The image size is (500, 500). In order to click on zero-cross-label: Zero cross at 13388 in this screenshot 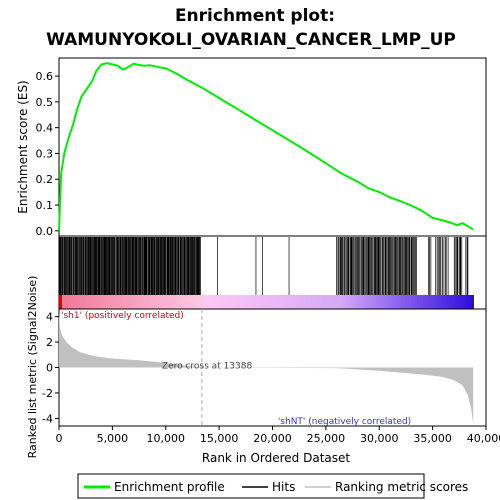, I will do `click(207, 367)`.